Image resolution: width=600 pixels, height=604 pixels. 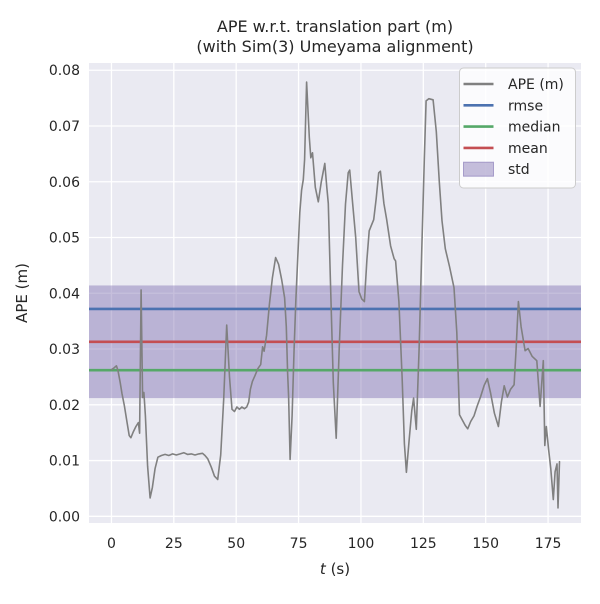 I want to click on x-tick-label-75: 75, so click(x=299, y=544).